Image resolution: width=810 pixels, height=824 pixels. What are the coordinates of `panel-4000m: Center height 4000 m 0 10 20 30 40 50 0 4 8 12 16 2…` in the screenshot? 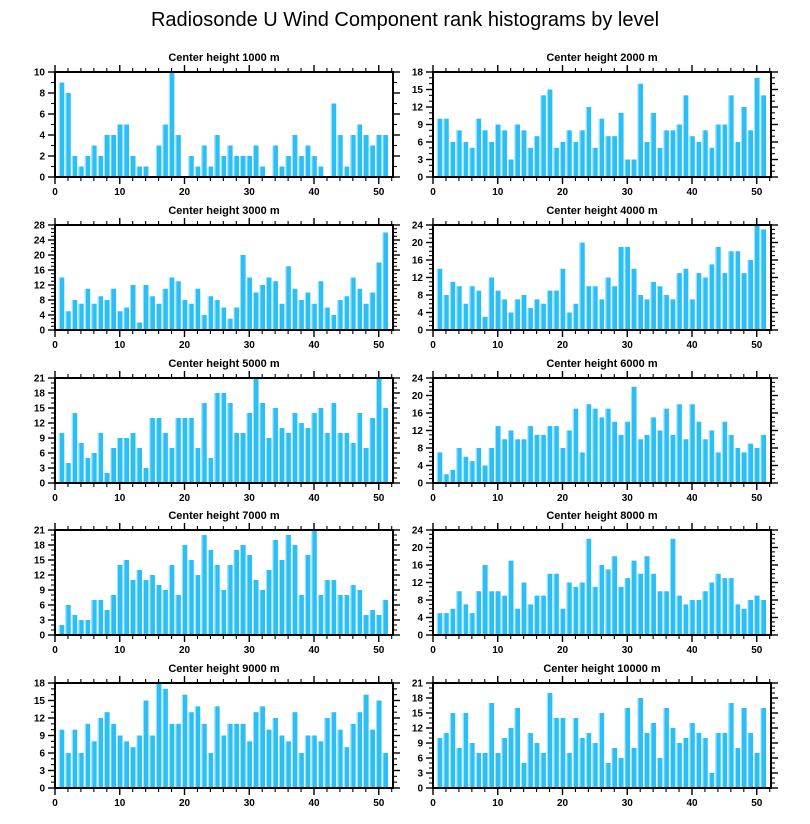 It's located at (589, 276).